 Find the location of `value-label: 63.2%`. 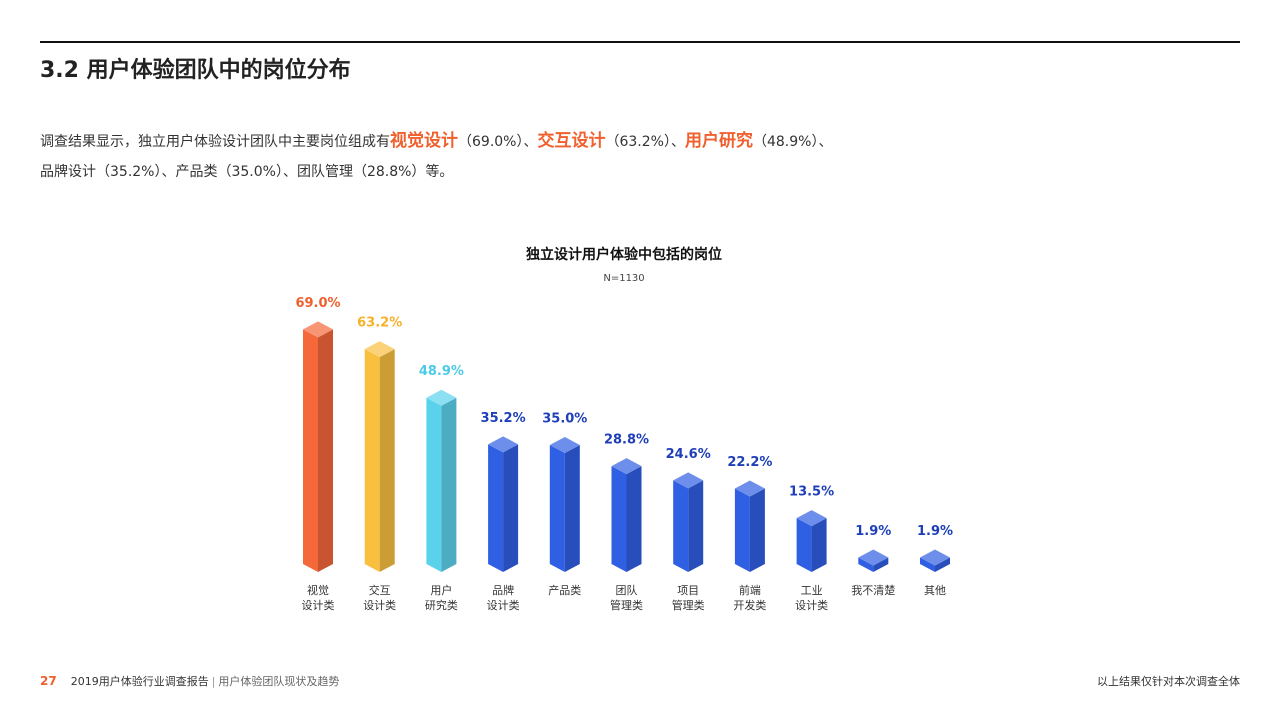

value-label: 63.2% is located at coordinates (379, 323).